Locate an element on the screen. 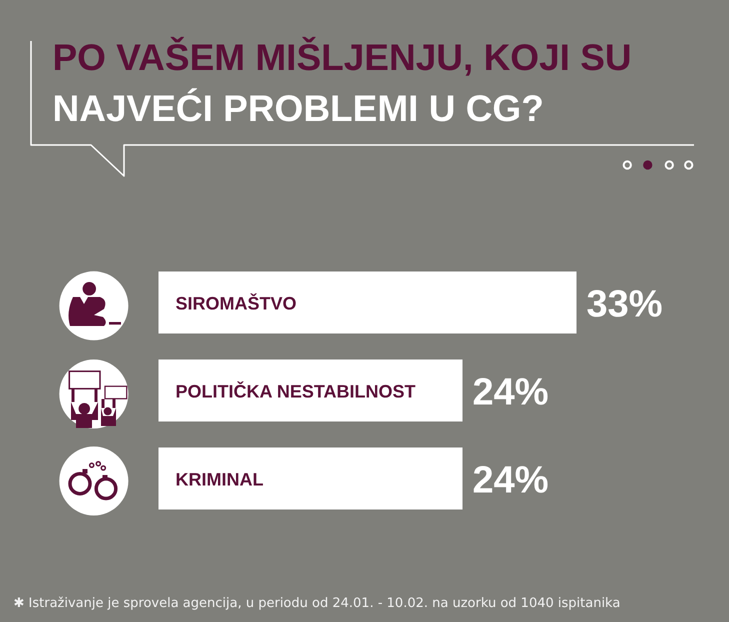 This screenshot has width=729, height=622. data-label: 33% is located at coordinates (624, 305).